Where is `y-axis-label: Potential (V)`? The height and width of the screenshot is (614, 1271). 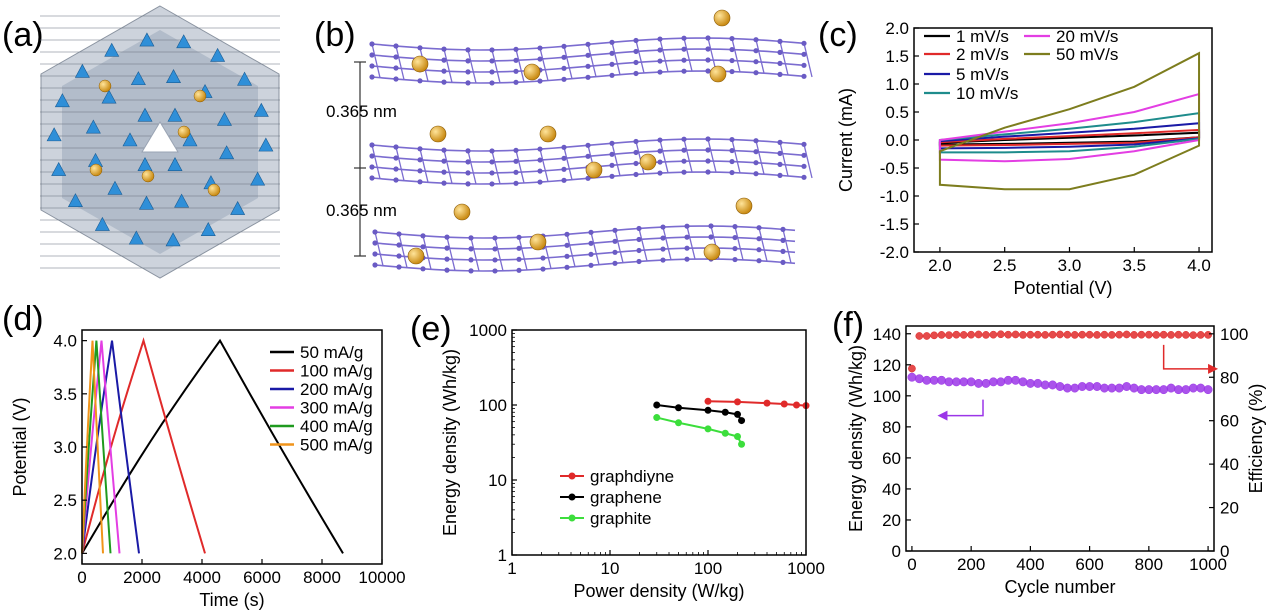
y-axis-label: Potential (V) is located at coordinates (20, 446).